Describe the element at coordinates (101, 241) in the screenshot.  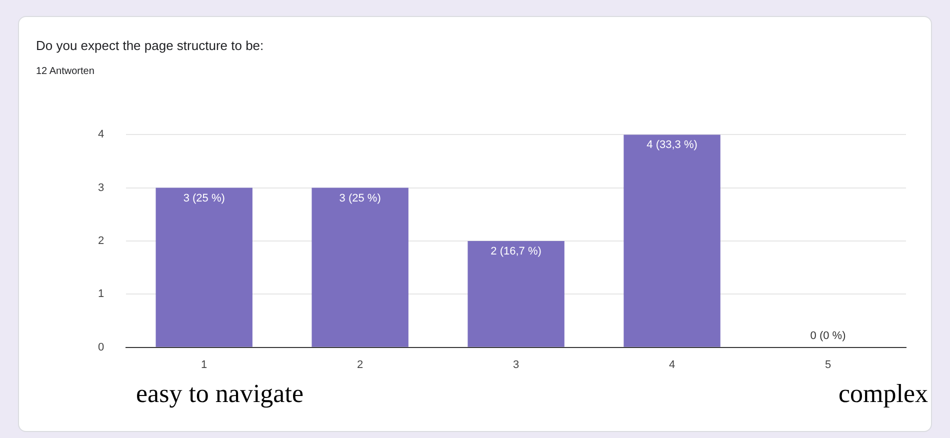
I see `y-tick-label: 2` at that location.